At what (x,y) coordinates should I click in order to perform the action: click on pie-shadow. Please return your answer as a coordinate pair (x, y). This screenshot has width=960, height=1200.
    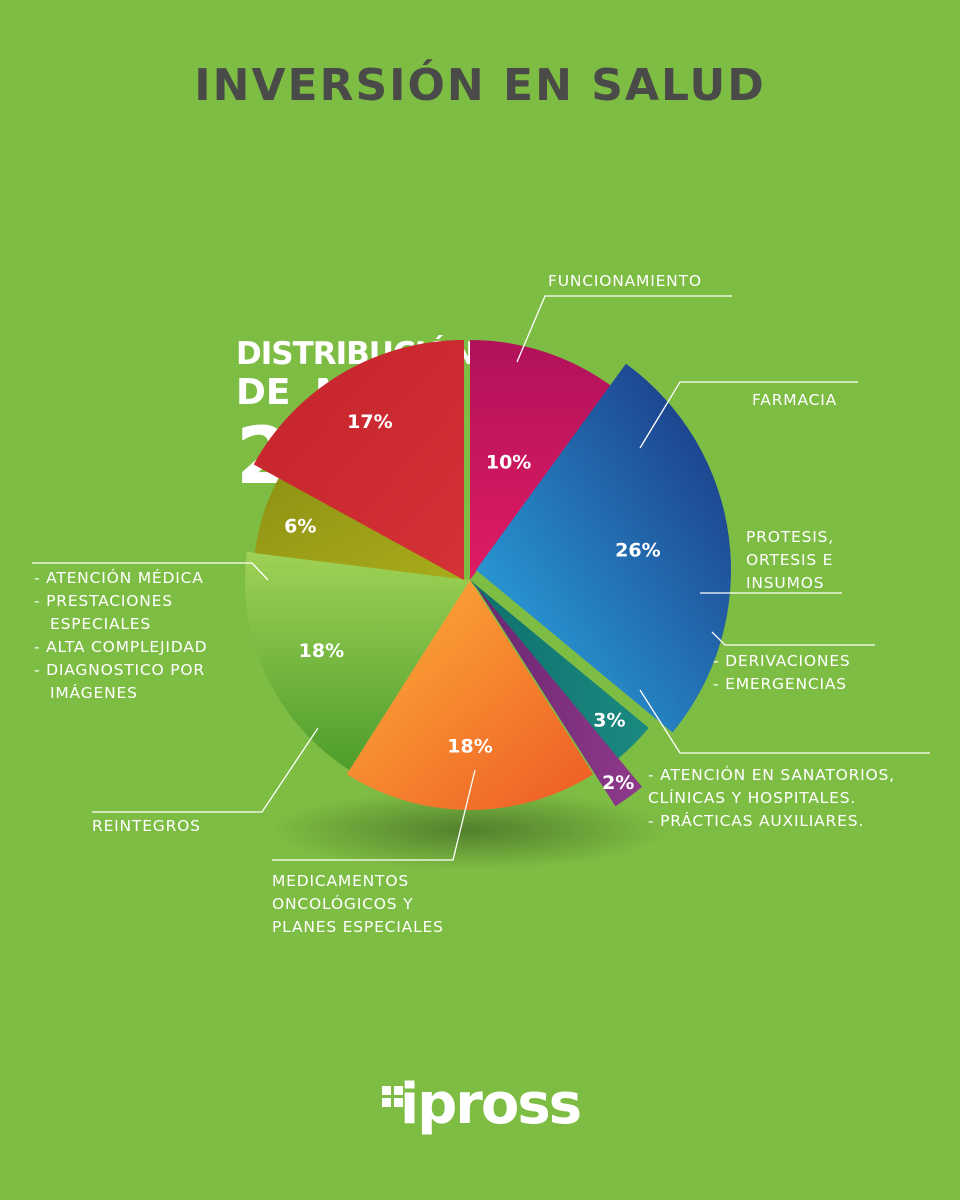
    Looking at the image, I should click on (470, 830).